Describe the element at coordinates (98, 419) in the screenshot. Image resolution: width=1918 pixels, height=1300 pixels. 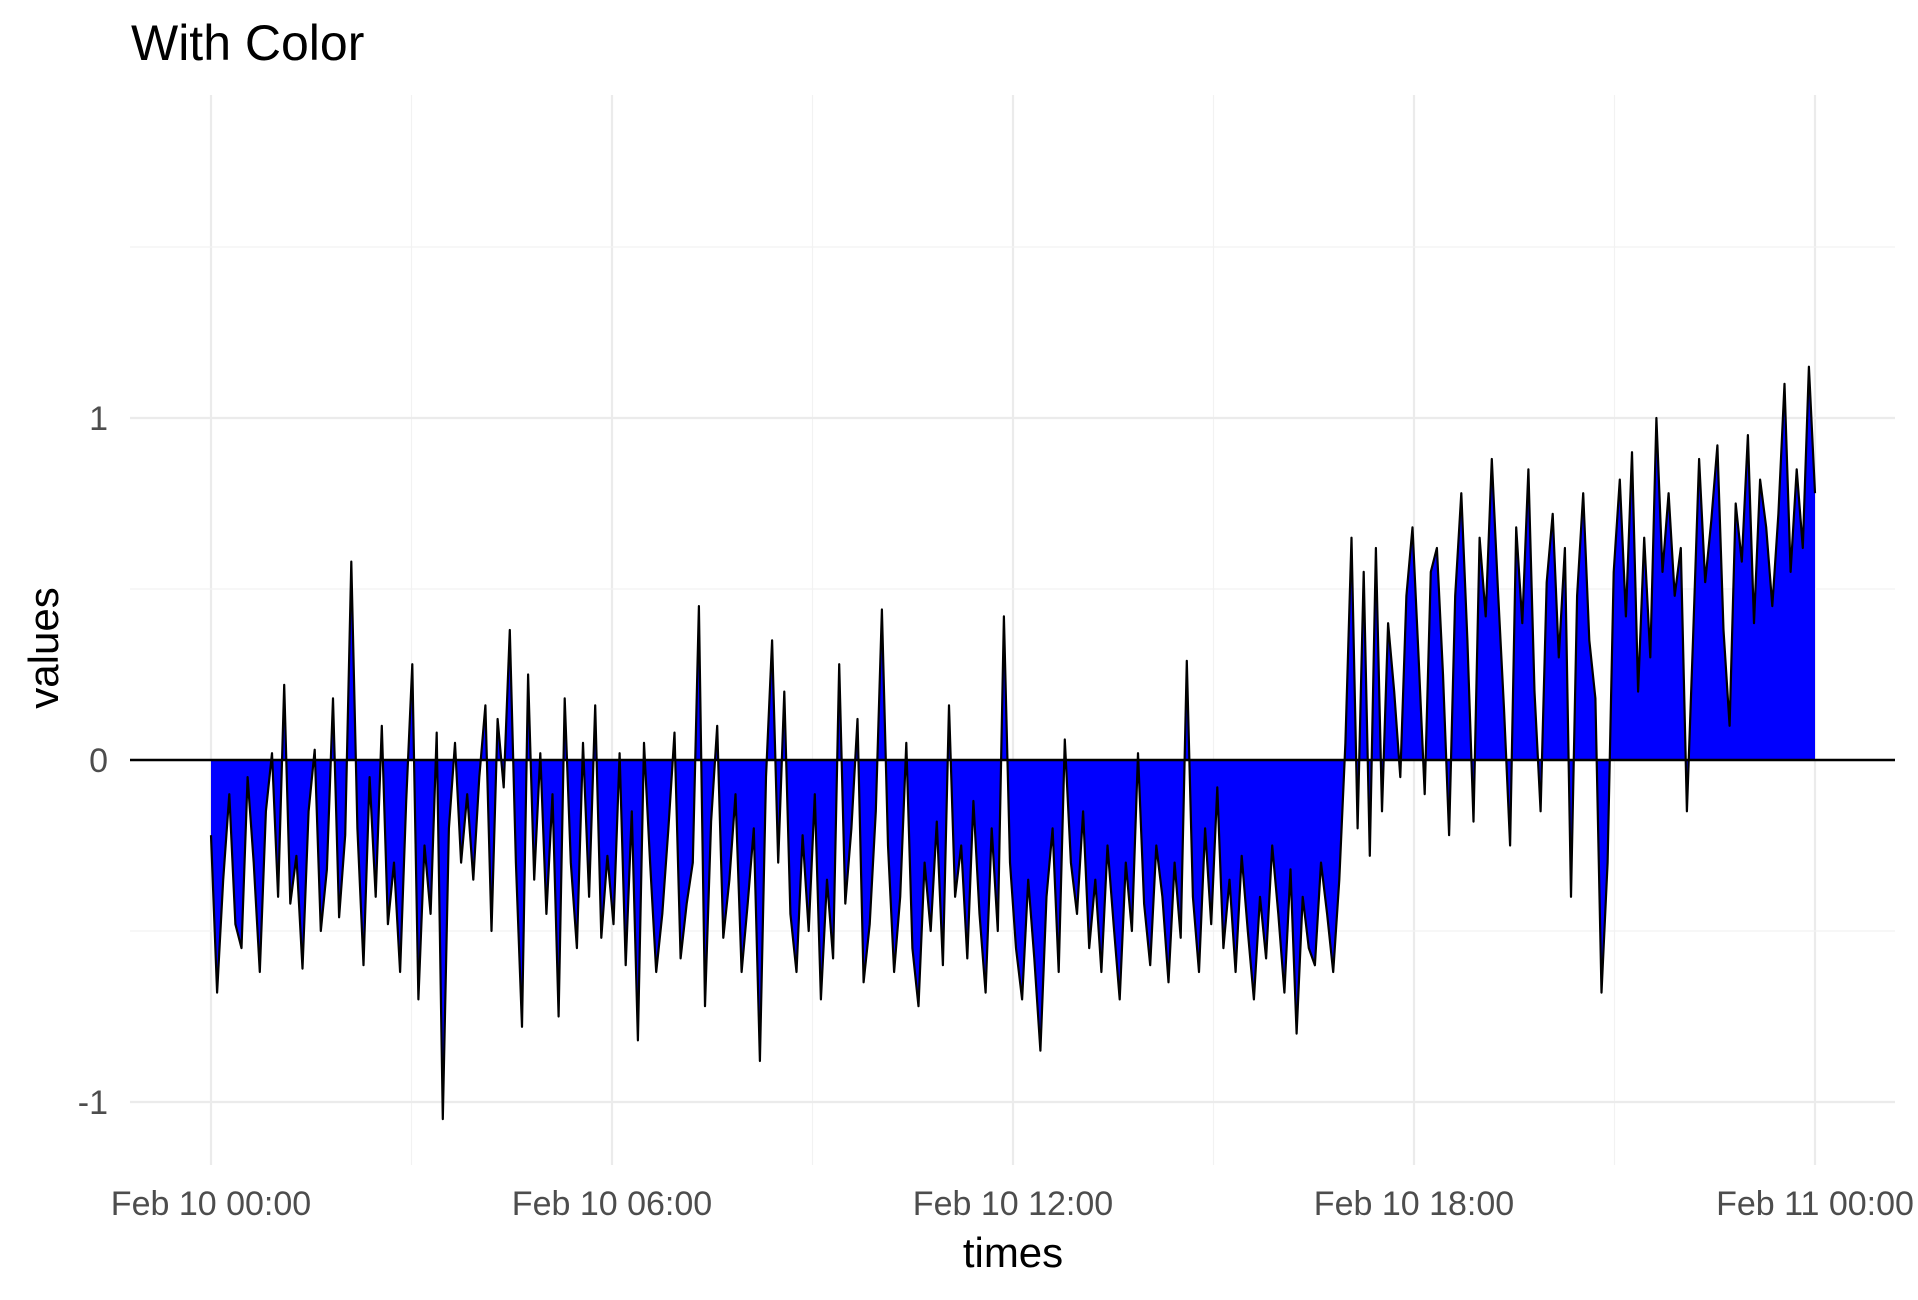
I see `y-tick-label: 1` at that location.